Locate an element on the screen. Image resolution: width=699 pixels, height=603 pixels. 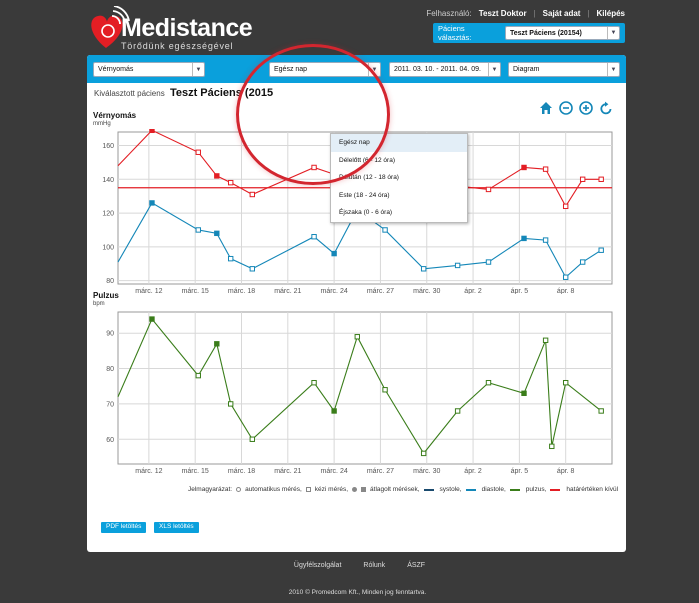
y-tick-label: 160 is located at coordinates (108, 146).